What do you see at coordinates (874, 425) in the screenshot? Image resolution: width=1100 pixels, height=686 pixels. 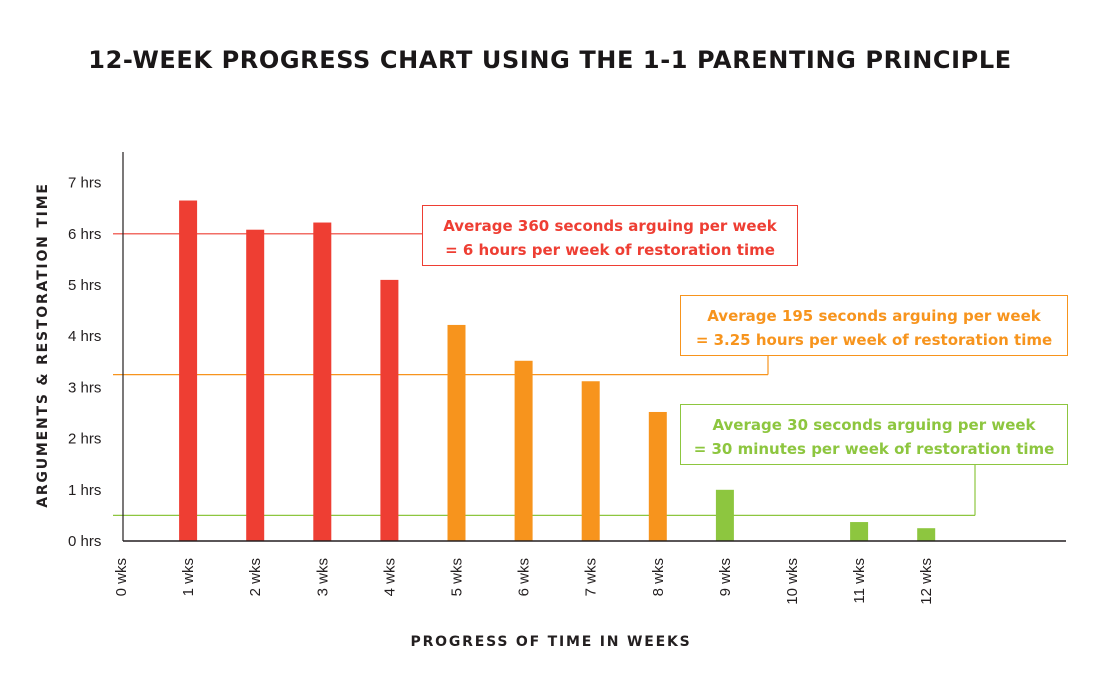 I see `annotation-line-1: Average 30 seconds arguing per week` at bounding box center [874, 425].